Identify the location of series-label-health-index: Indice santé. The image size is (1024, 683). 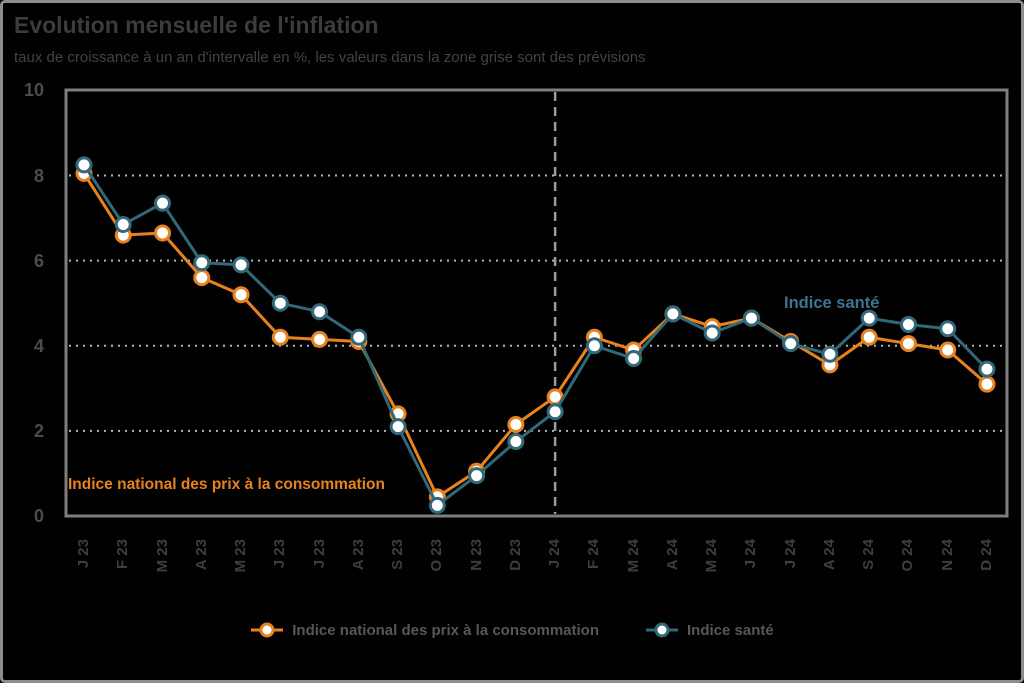
(832, 303).